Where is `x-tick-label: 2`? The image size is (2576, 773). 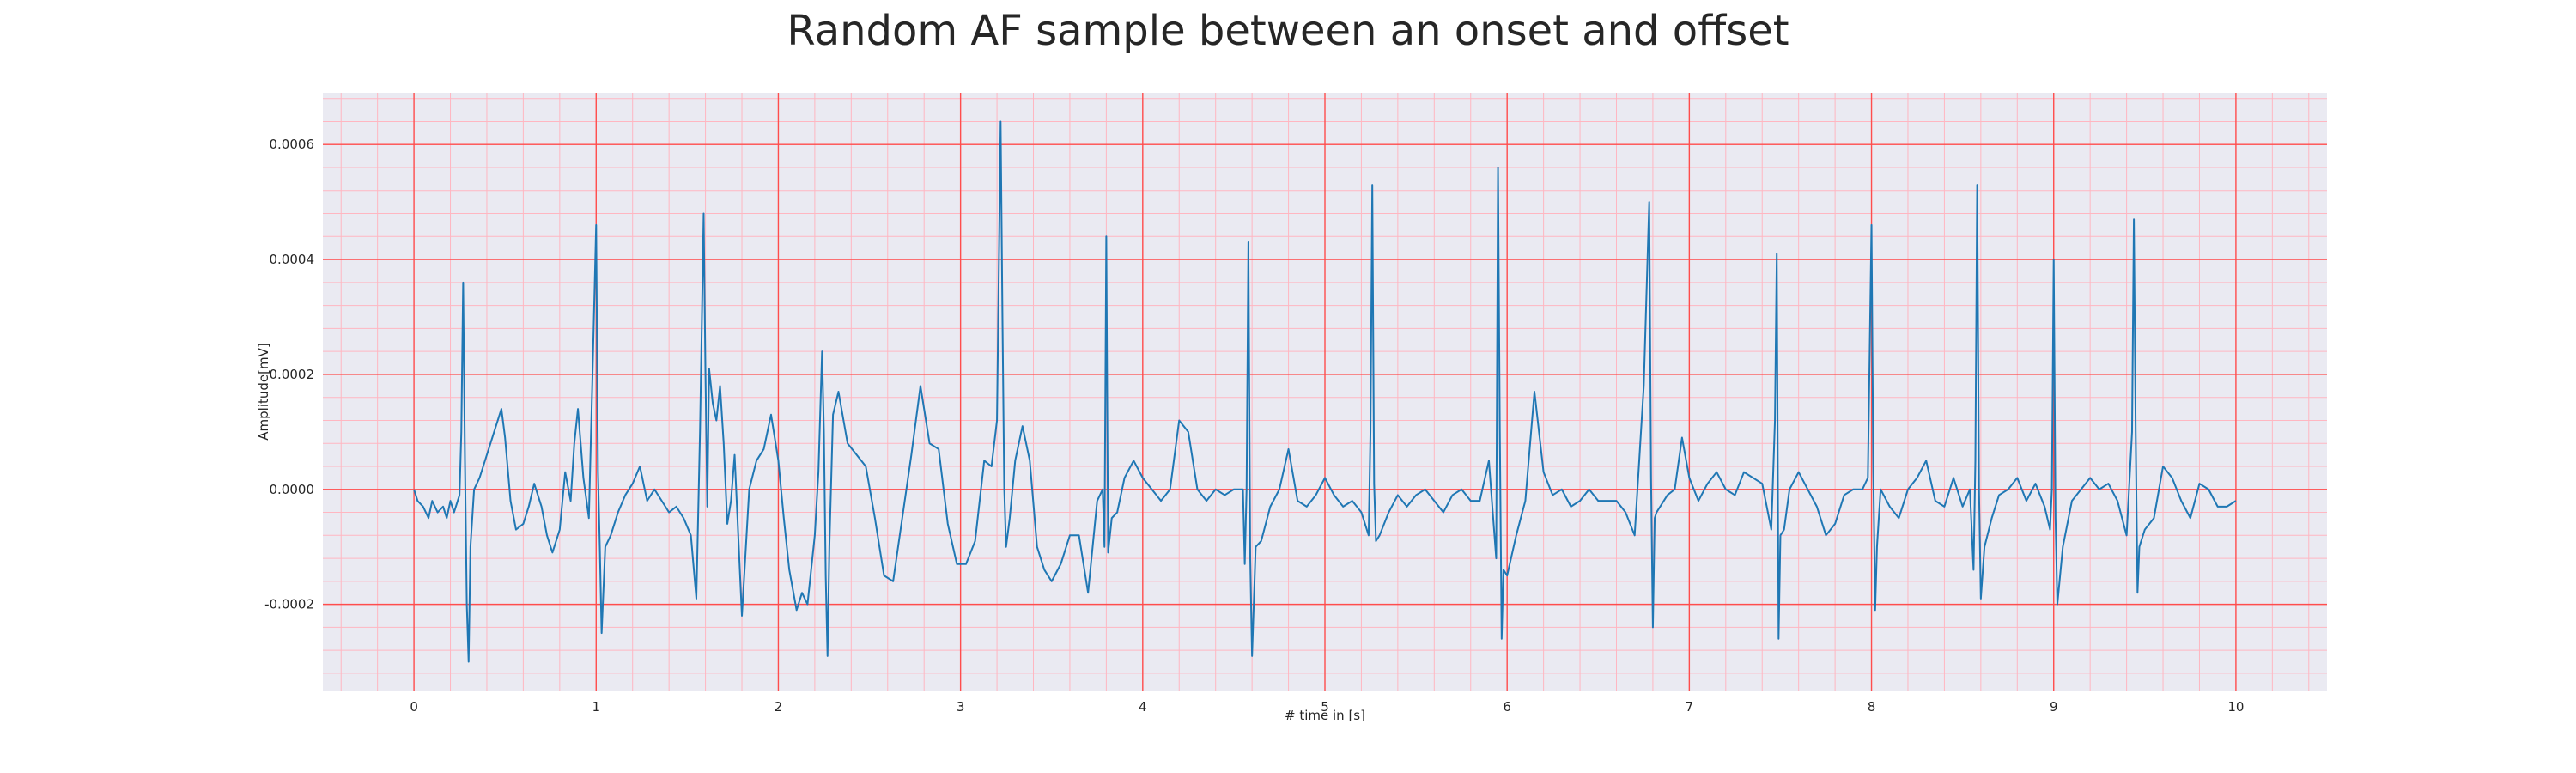 x-tick-label: 2 is located at coordinates (779, 707).